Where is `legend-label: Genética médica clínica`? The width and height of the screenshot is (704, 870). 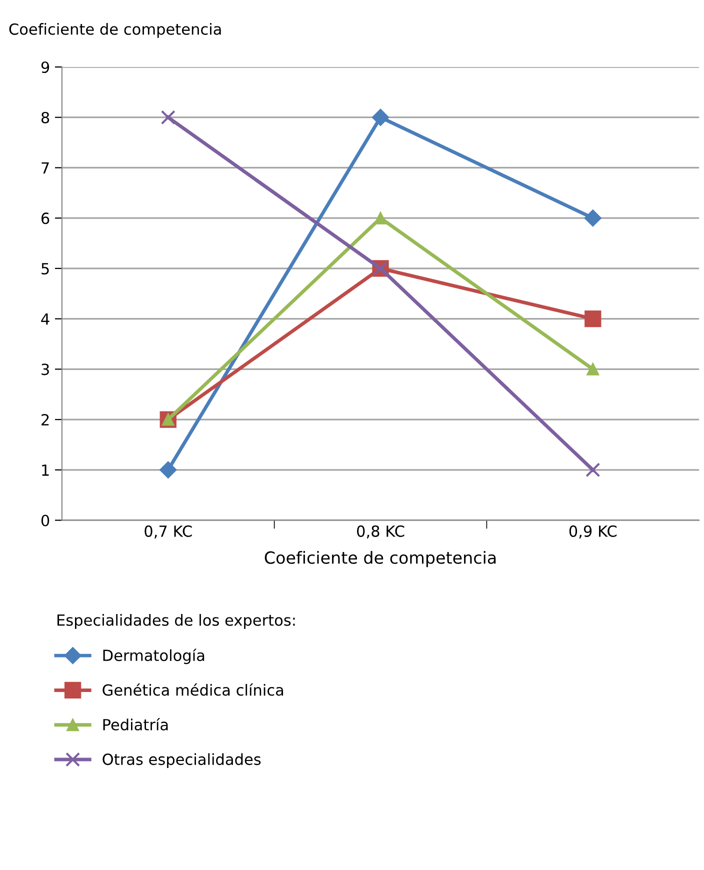 legend-label: Genética médica clínica is located at coordinates (193, 689).